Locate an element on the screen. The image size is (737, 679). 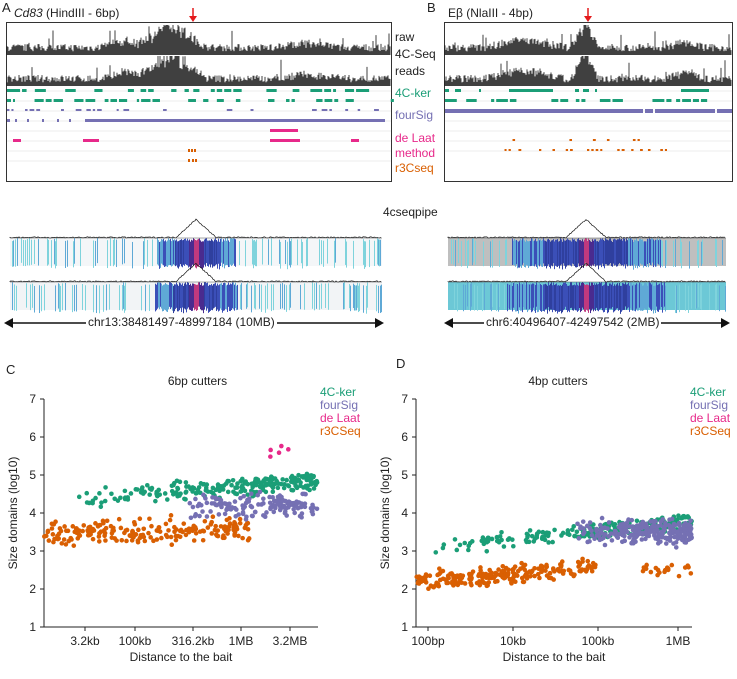
y-tick-label: 4 is located at coordinates (32, 513).